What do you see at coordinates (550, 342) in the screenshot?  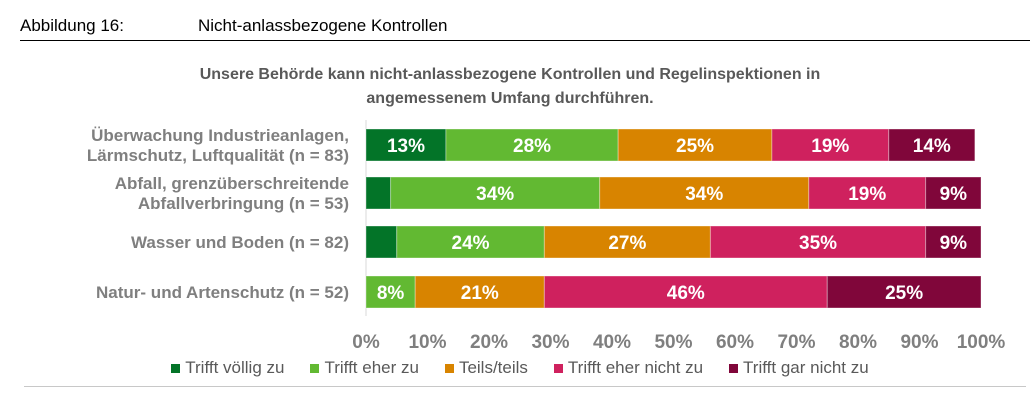 I see `x-tick-label: 30%` at bounding box center [550, 342].